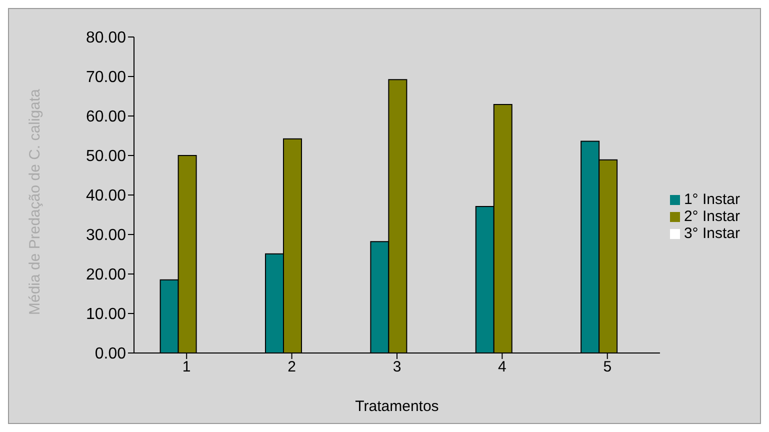 This screenshot has height=432, width=769. I want to click on x-tick-label: 5, so click(607, 367).